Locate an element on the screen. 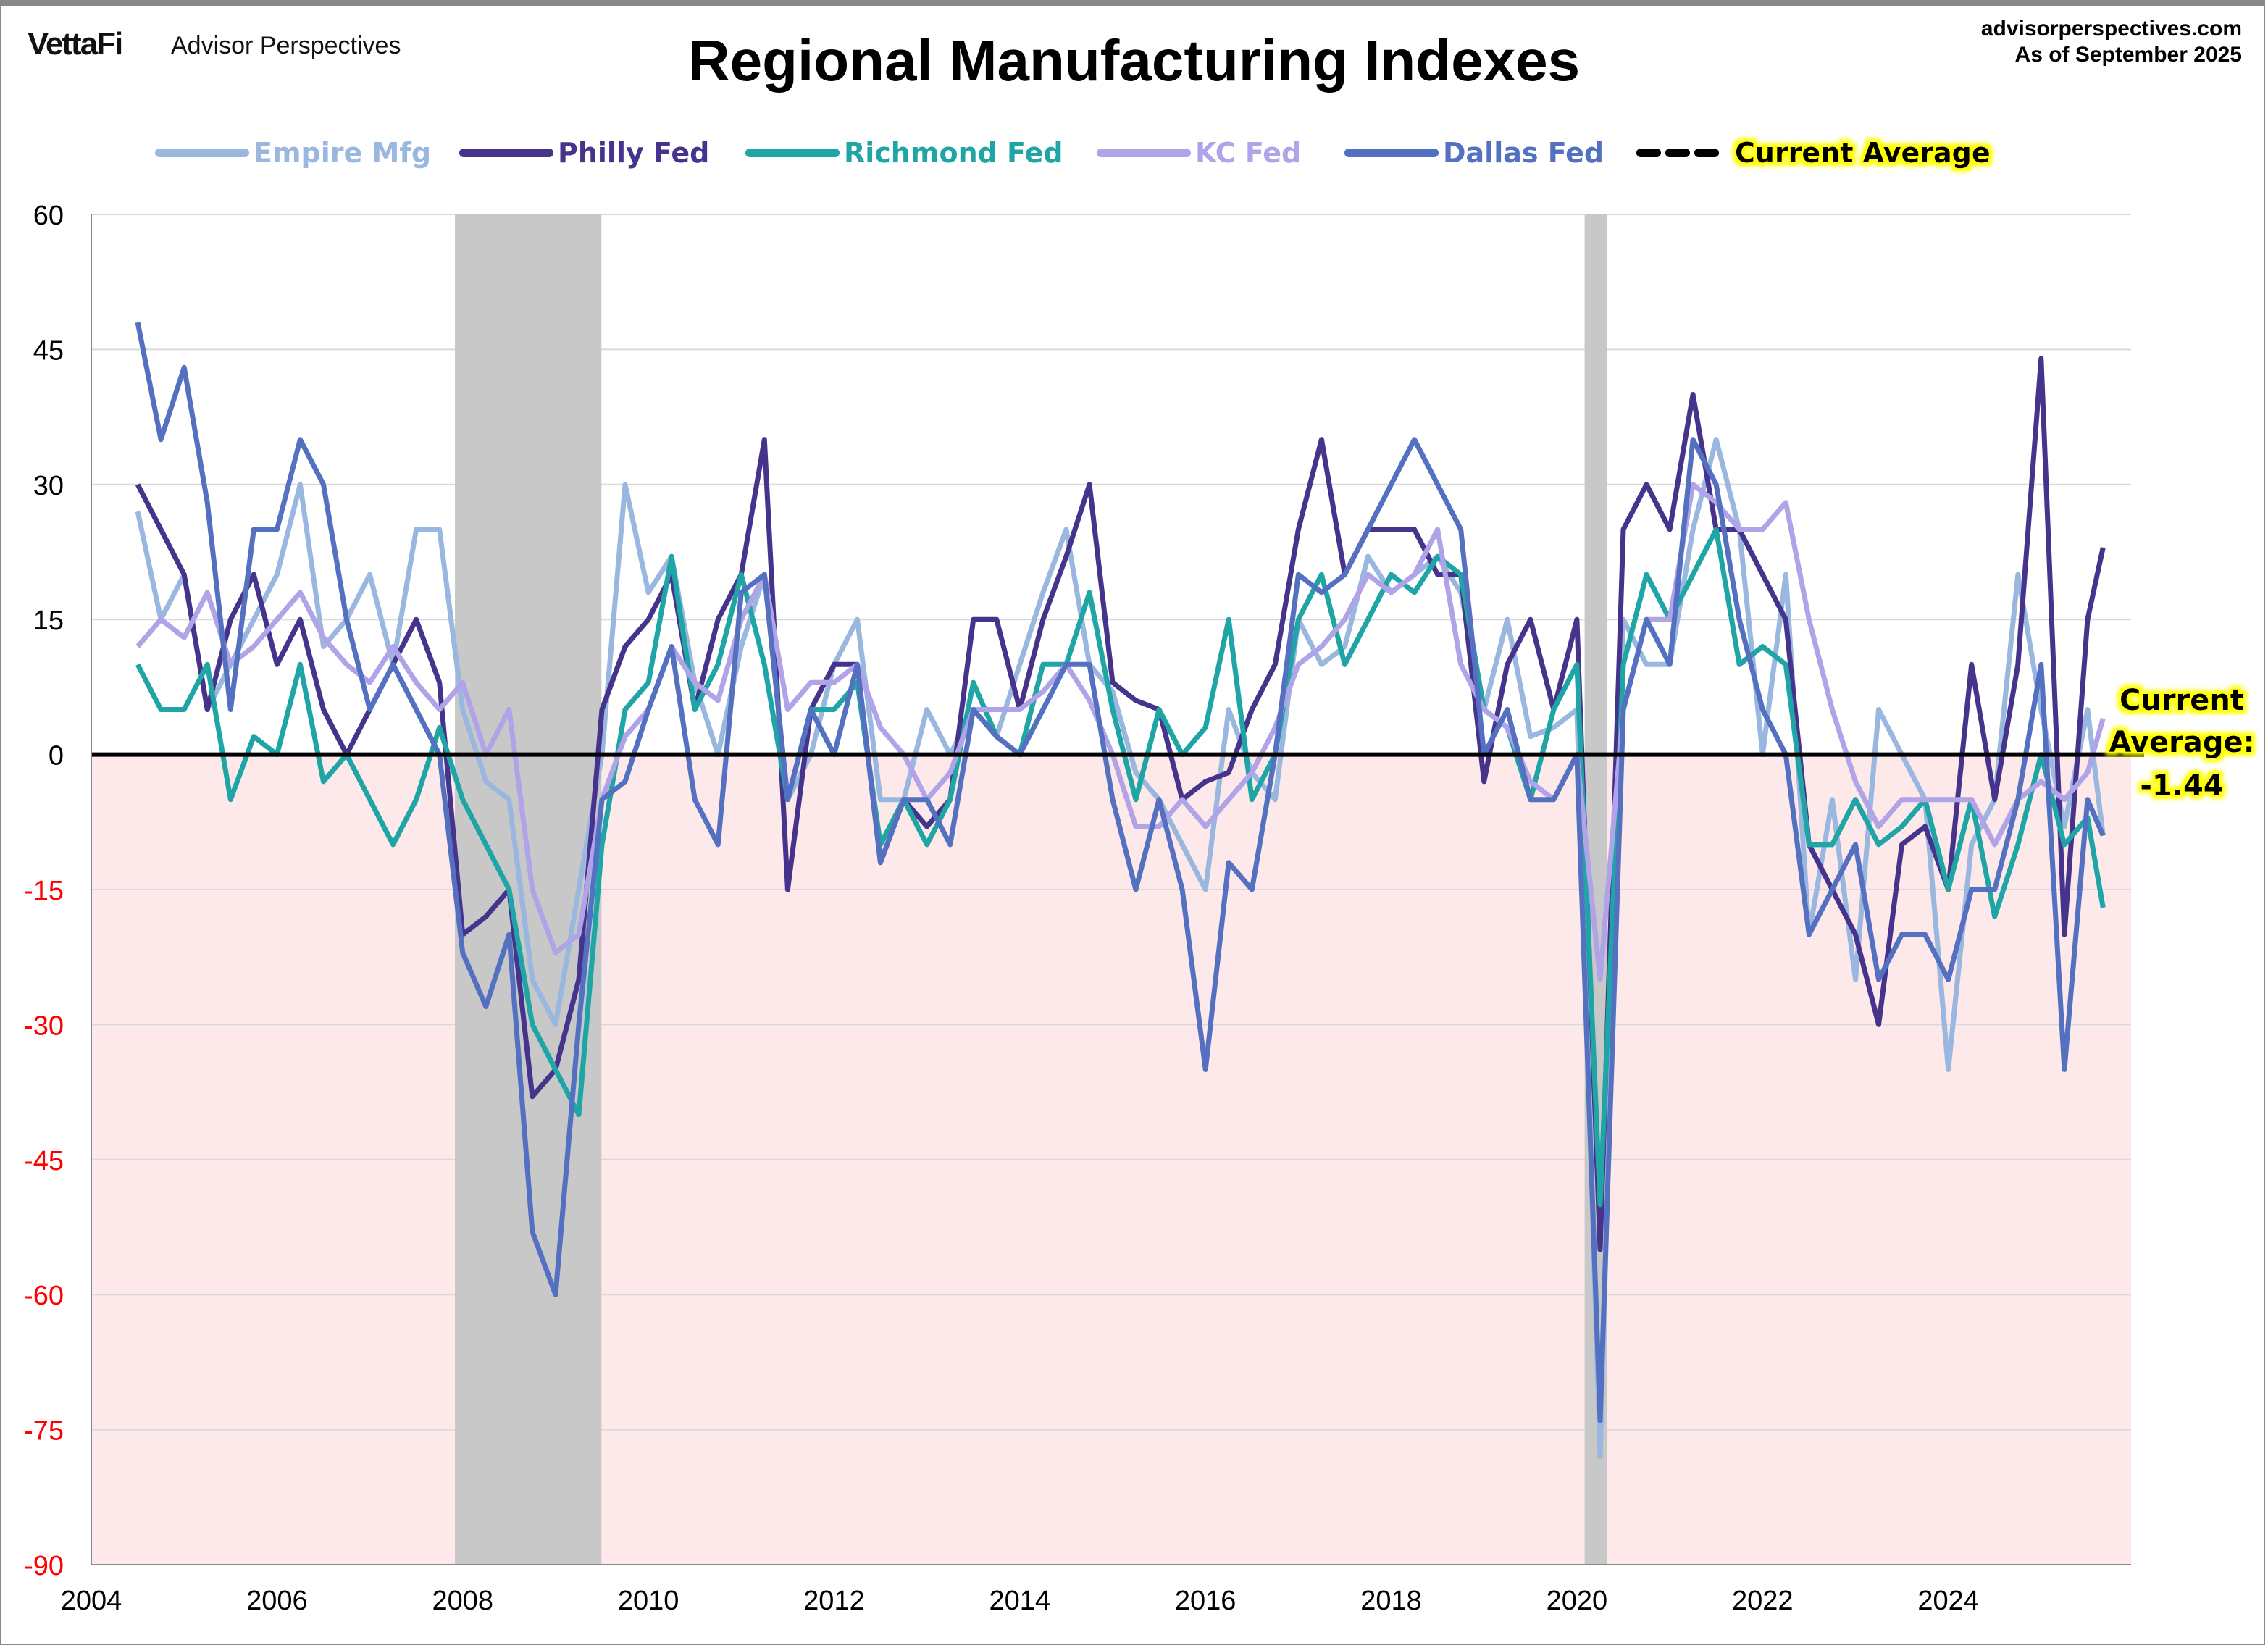 The height and width of the screenshot is (1648, 2268). x-tick-label: 2012 is located at coordinates (834, 1601).